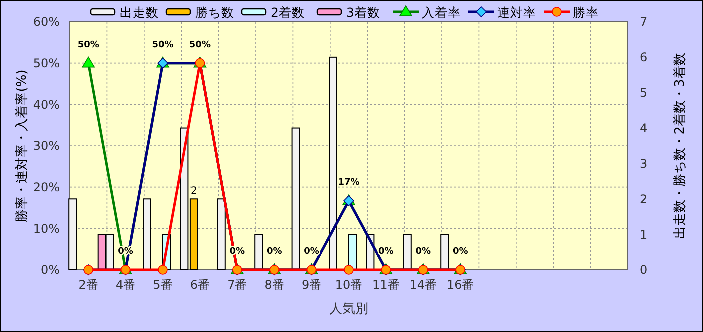 The width and height of the screenshot is (703, 332). What do you see at coordinates (644, 128) in the screenshot?
I see `y2-tick-label: 4` at bounding box center [644, 128].